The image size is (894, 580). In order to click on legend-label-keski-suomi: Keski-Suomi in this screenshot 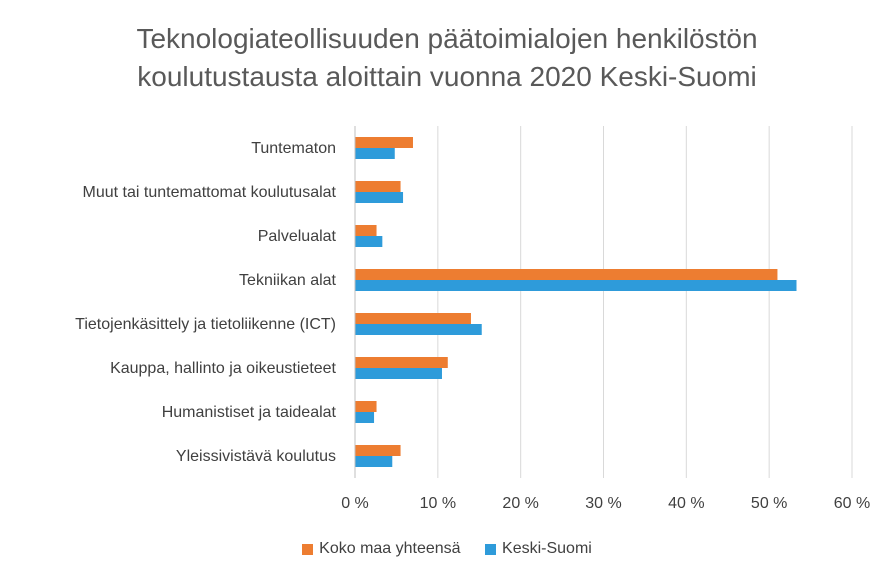, I will do `click(547, 548)`.